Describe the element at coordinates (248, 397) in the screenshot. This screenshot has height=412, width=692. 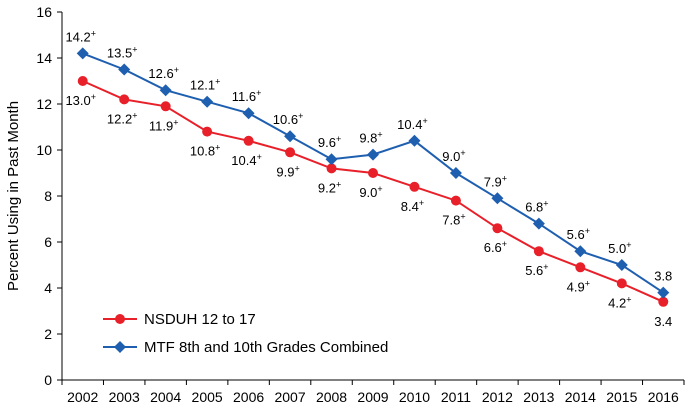
I see `x-tick-label: 2006` at that location.